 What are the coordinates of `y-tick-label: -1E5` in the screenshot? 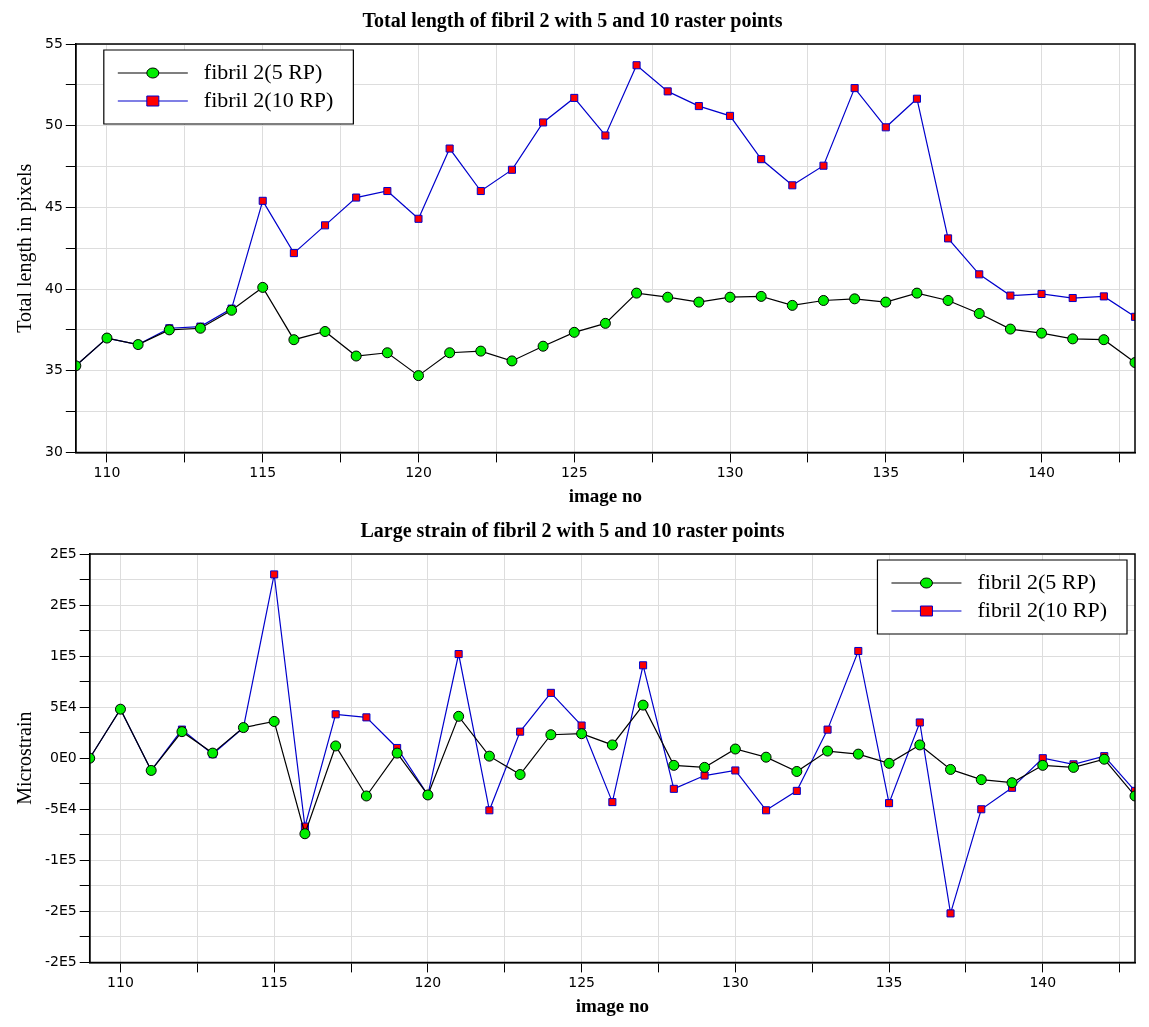 It's located at (60, 858).